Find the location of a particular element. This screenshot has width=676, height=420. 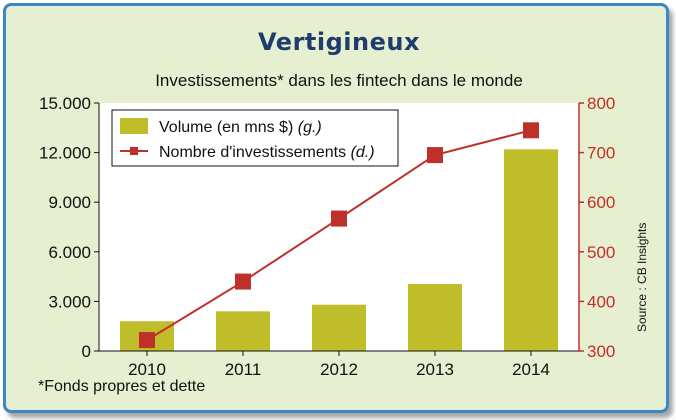

left-tick-label: 3.000 is located at coordinates (69, 301).